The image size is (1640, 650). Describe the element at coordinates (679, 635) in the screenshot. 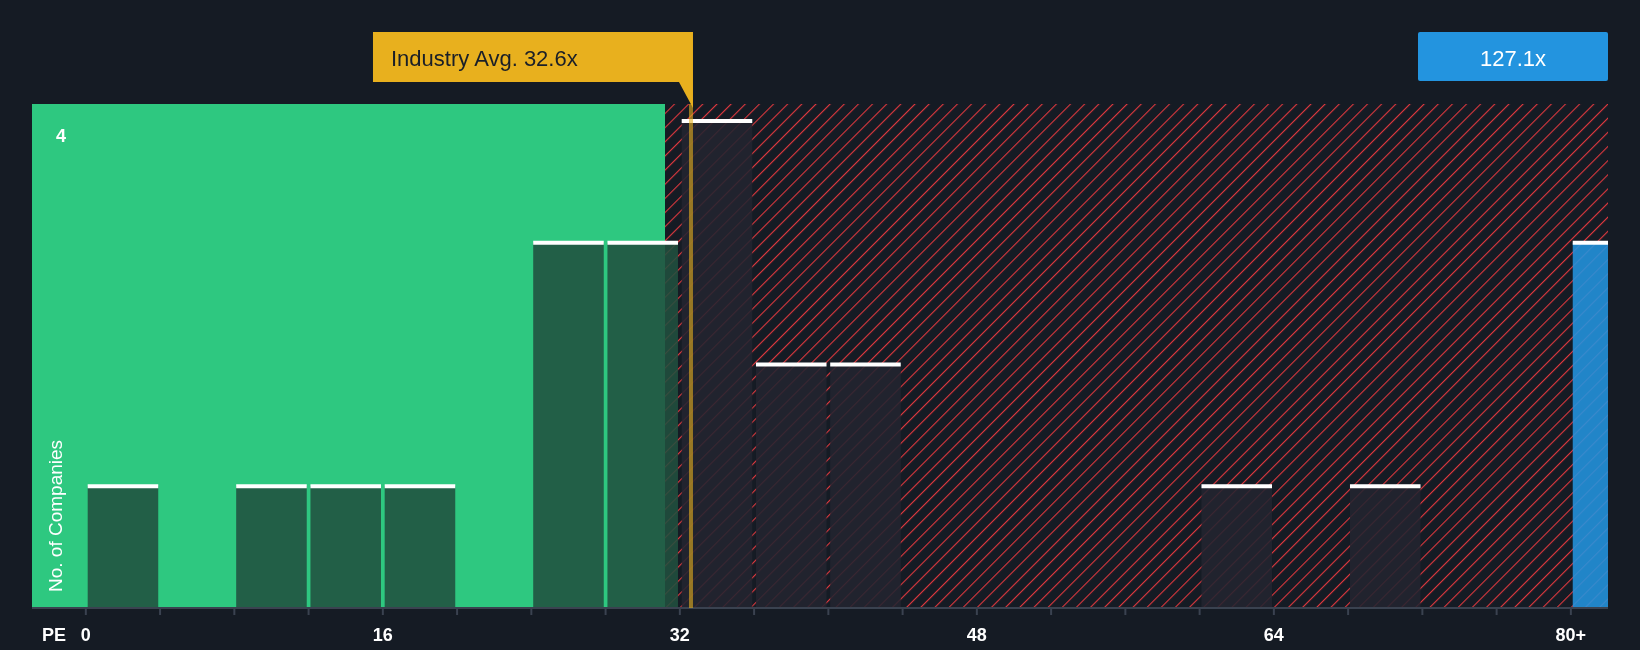

I see `x-tick-label: 32` at that location.